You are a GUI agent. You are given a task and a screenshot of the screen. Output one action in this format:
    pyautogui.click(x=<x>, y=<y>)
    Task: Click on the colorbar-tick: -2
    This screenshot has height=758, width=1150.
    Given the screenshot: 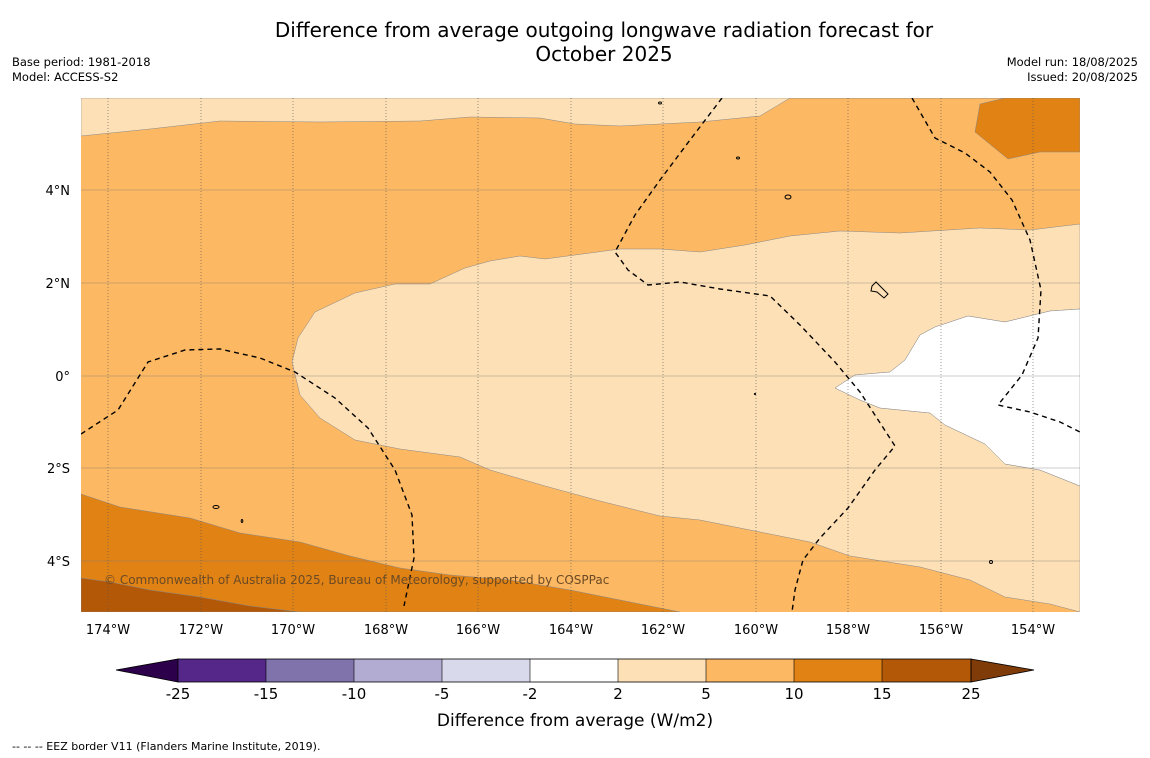 What is the action you would take?
    pyautogui.click(x=530, y=694)
    